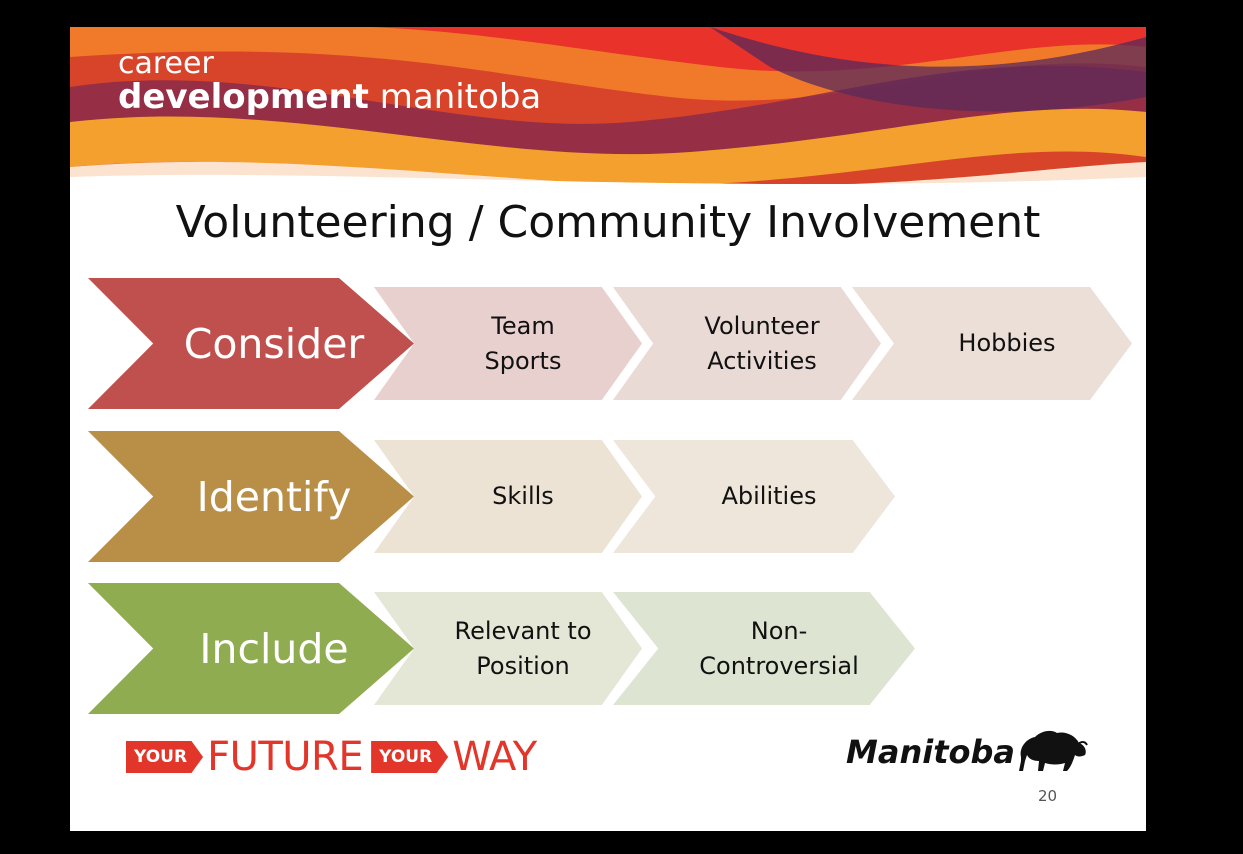 The height and width of the screenshot is (854, 1243). I want to click on row-lead-consider: Consider, so click(251, 343).